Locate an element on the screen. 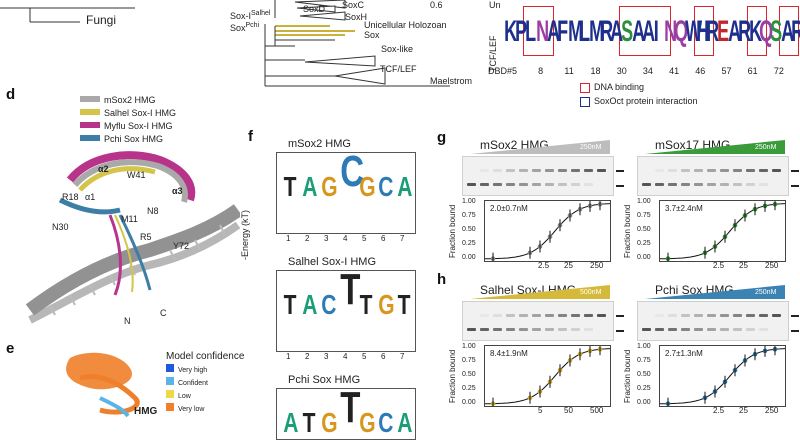 The width and height of the screenshot is (800, 440). logo-letter: K is located at coordinates (755, 31).